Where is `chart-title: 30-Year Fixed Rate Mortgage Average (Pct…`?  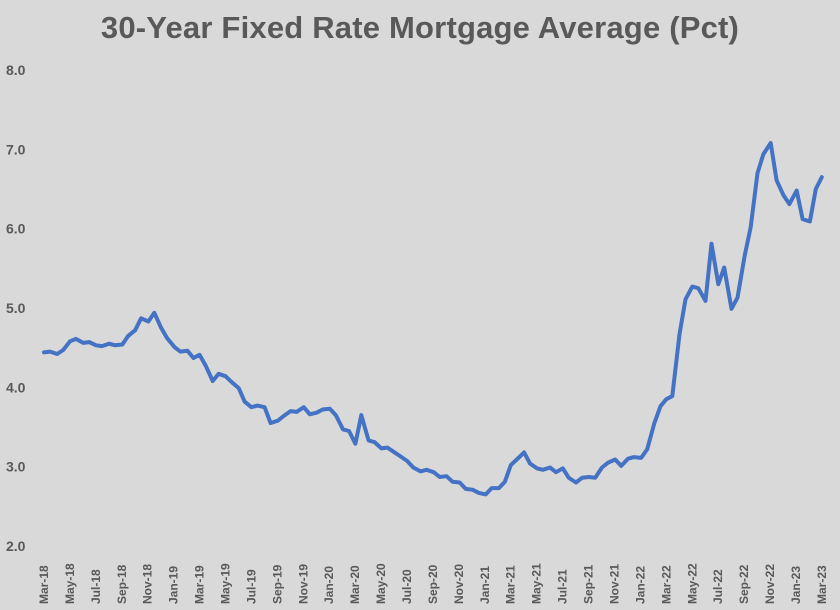
chart-title: 30-Year Fixed Rate Mortgage Average (Pct… is located at coordinates (420, 27).